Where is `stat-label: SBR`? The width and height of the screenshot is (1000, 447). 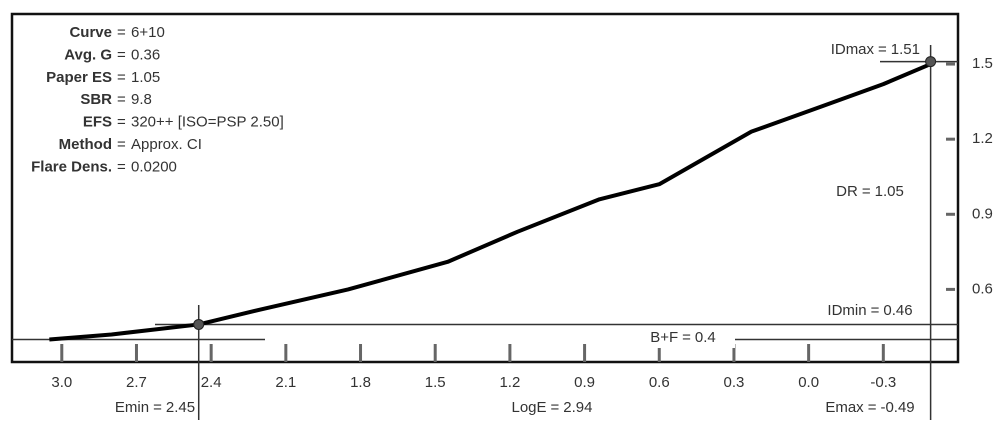
stat-label: SBR is located at coordinates (96, 99).